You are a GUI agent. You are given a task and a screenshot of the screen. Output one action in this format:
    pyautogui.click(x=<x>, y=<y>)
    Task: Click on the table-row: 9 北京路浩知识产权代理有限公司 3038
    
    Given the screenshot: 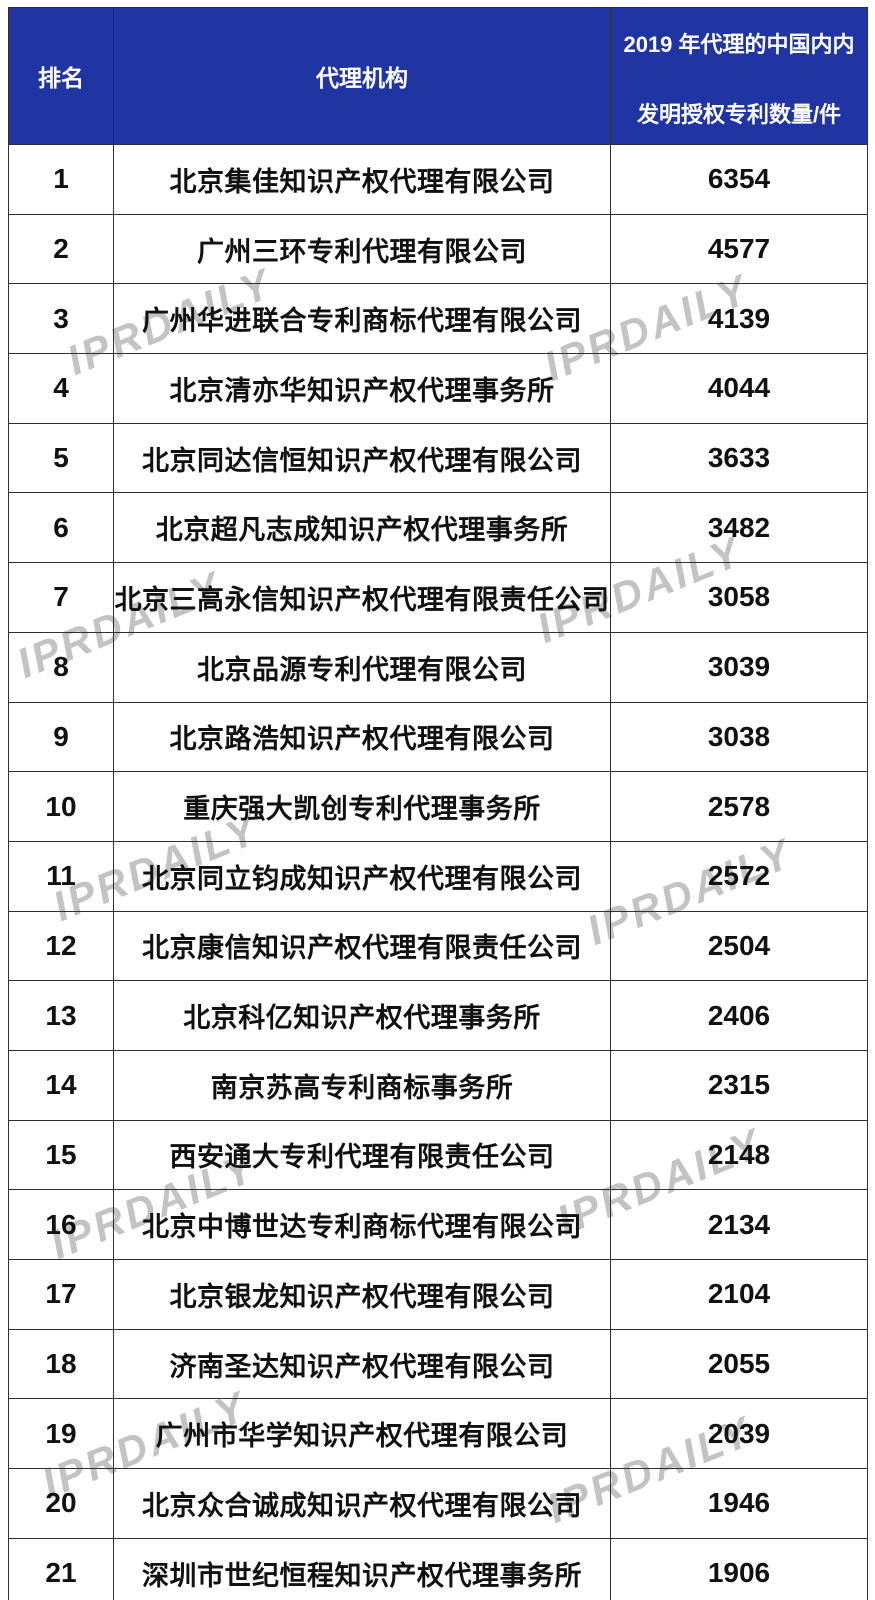 What is the action you would take?
    pyautogui.click(x=438, y=737)
    